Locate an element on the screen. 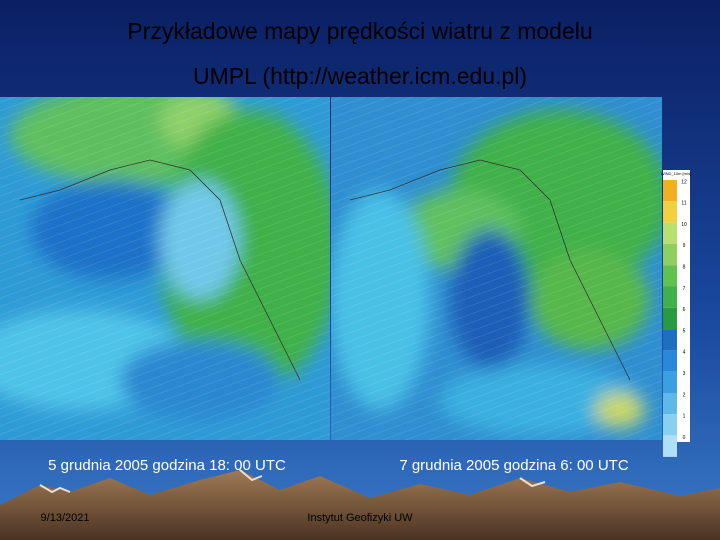 The width and height of the screenshot is (720, 540). footer-date: 9/13/2021 is located at coordinates (65, 518).